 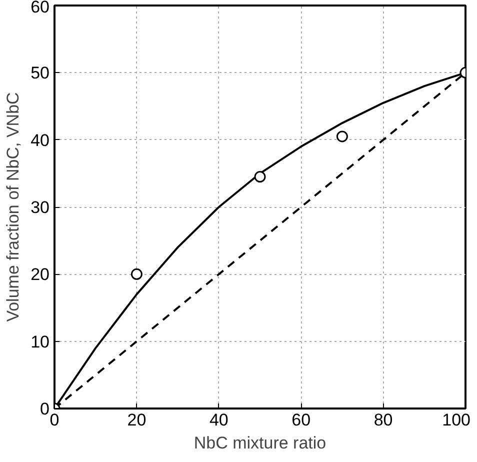 I want to click on y-tick-label: 20, so click(x=40, y=274).